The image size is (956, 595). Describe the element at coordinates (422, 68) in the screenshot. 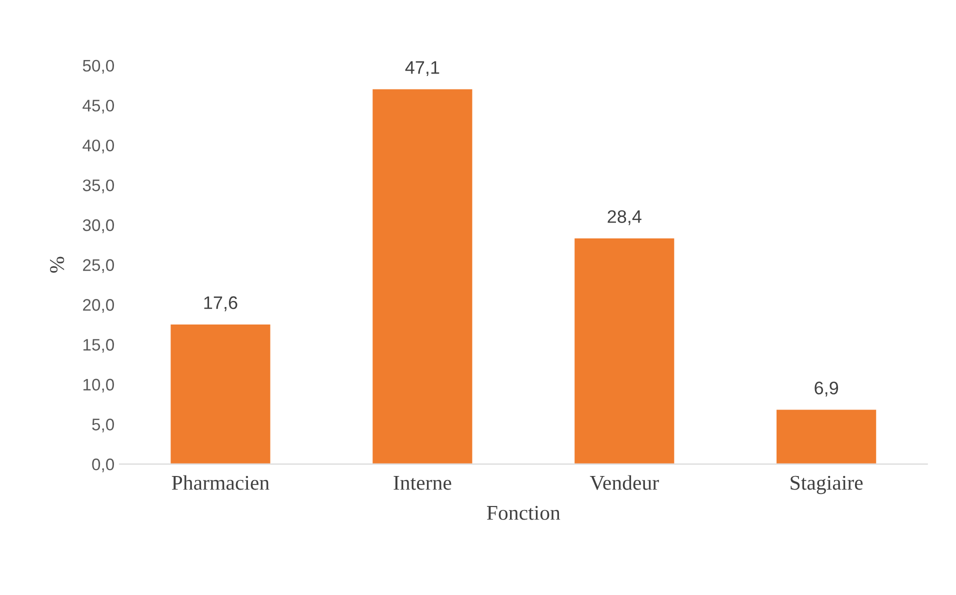

I see `data-label: 47,1` at that location.